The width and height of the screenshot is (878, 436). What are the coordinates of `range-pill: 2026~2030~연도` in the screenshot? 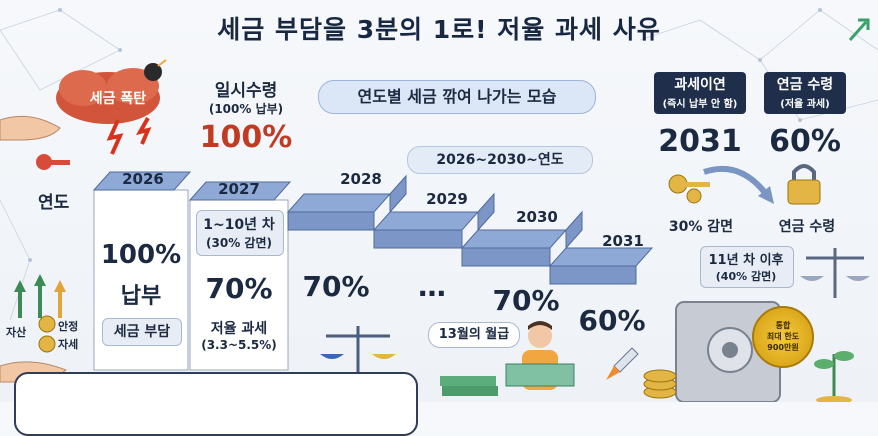 It's located at (500, 160).